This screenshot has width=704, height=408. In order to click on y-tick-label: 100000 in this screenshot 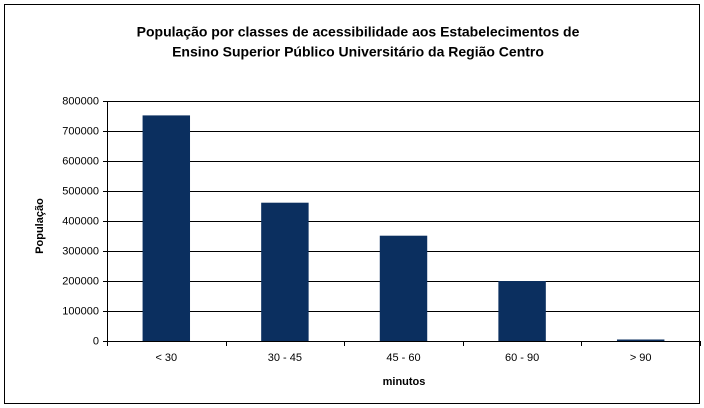, I will do `click(80, 311)`.